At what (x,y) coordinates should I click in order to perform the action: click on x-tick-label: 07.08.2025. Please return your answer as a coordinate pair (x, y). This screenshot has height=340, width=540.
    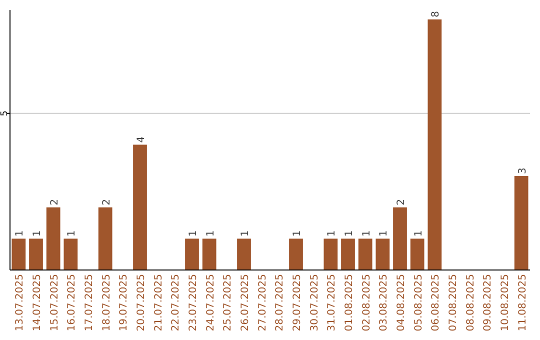
    Looking at the image, I should click on (453, 303).